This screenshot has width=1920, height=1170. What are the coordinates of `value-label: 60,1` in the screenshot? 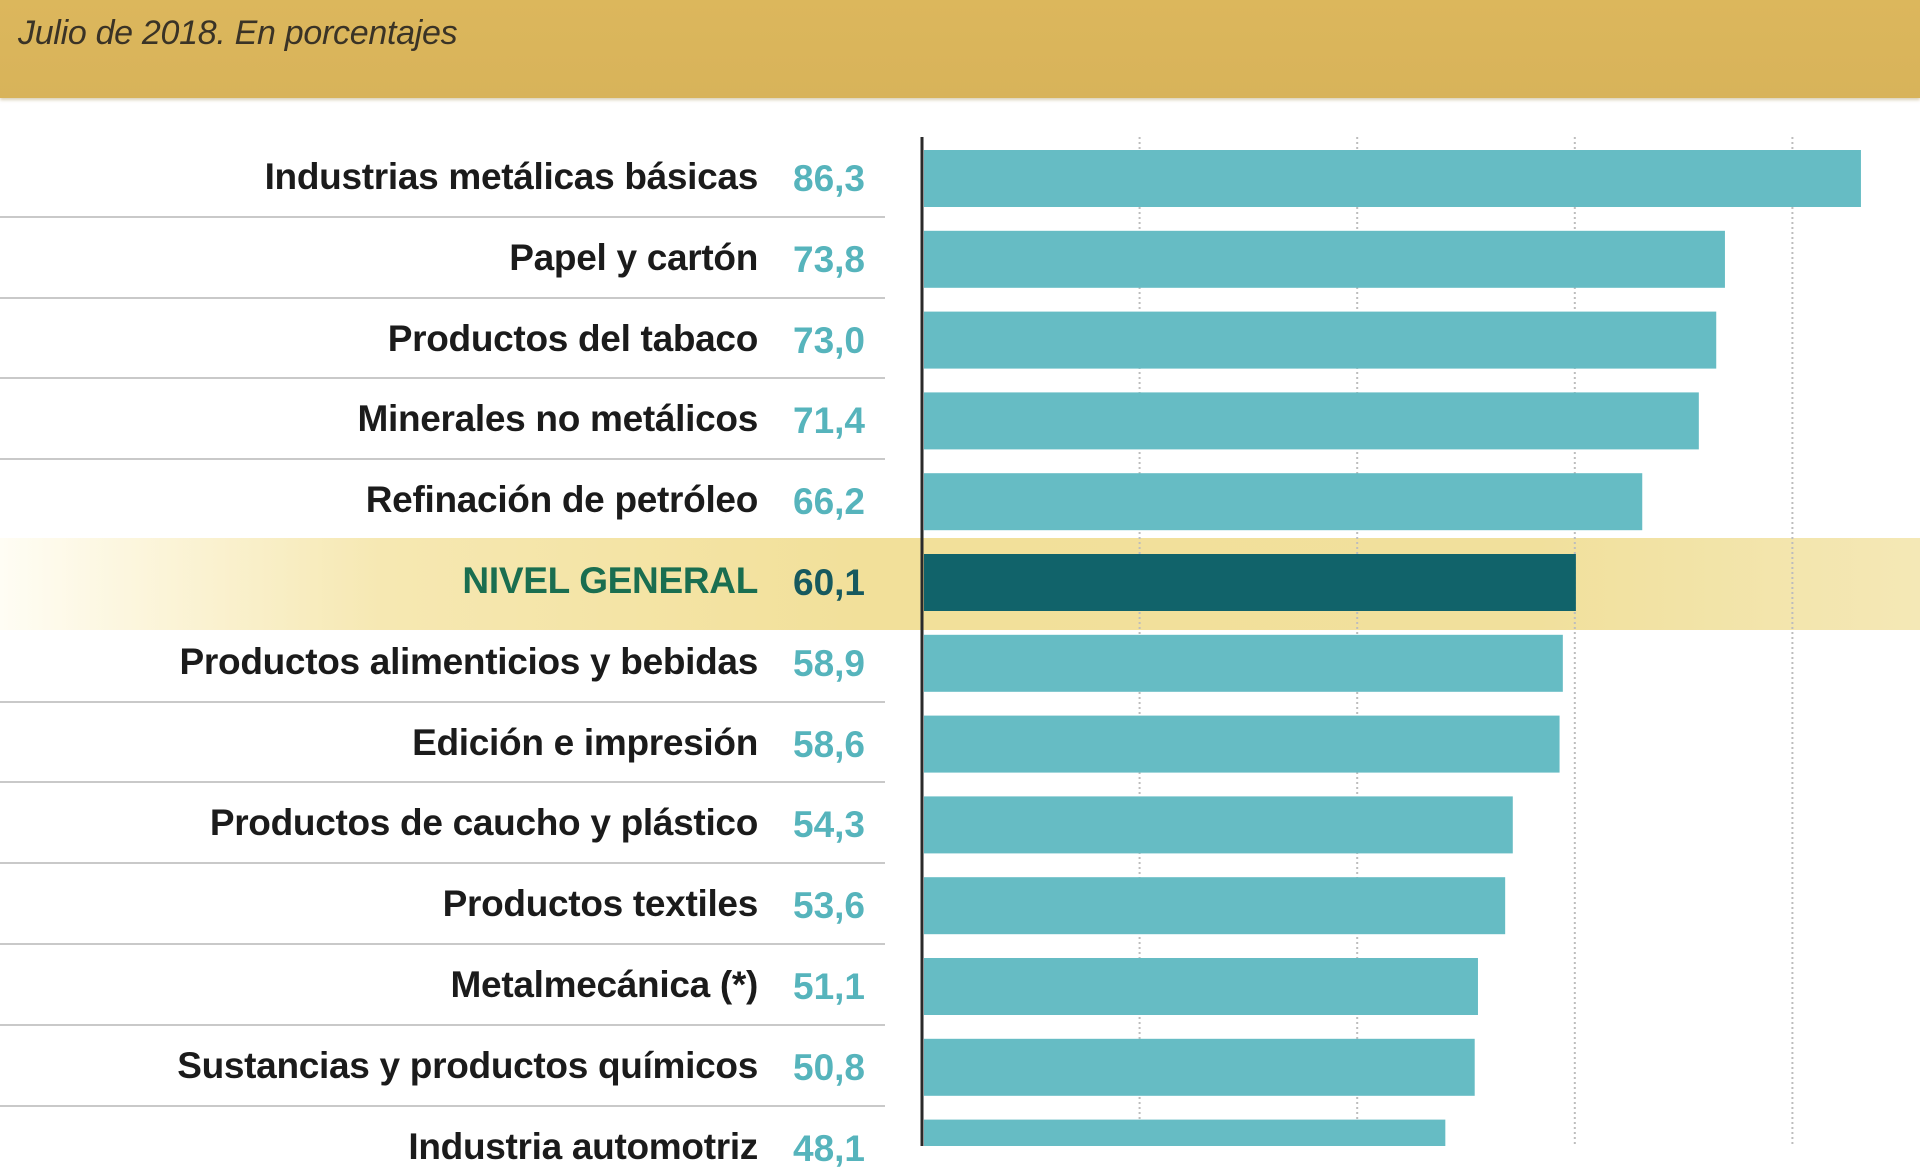 It's located at (829, 582).